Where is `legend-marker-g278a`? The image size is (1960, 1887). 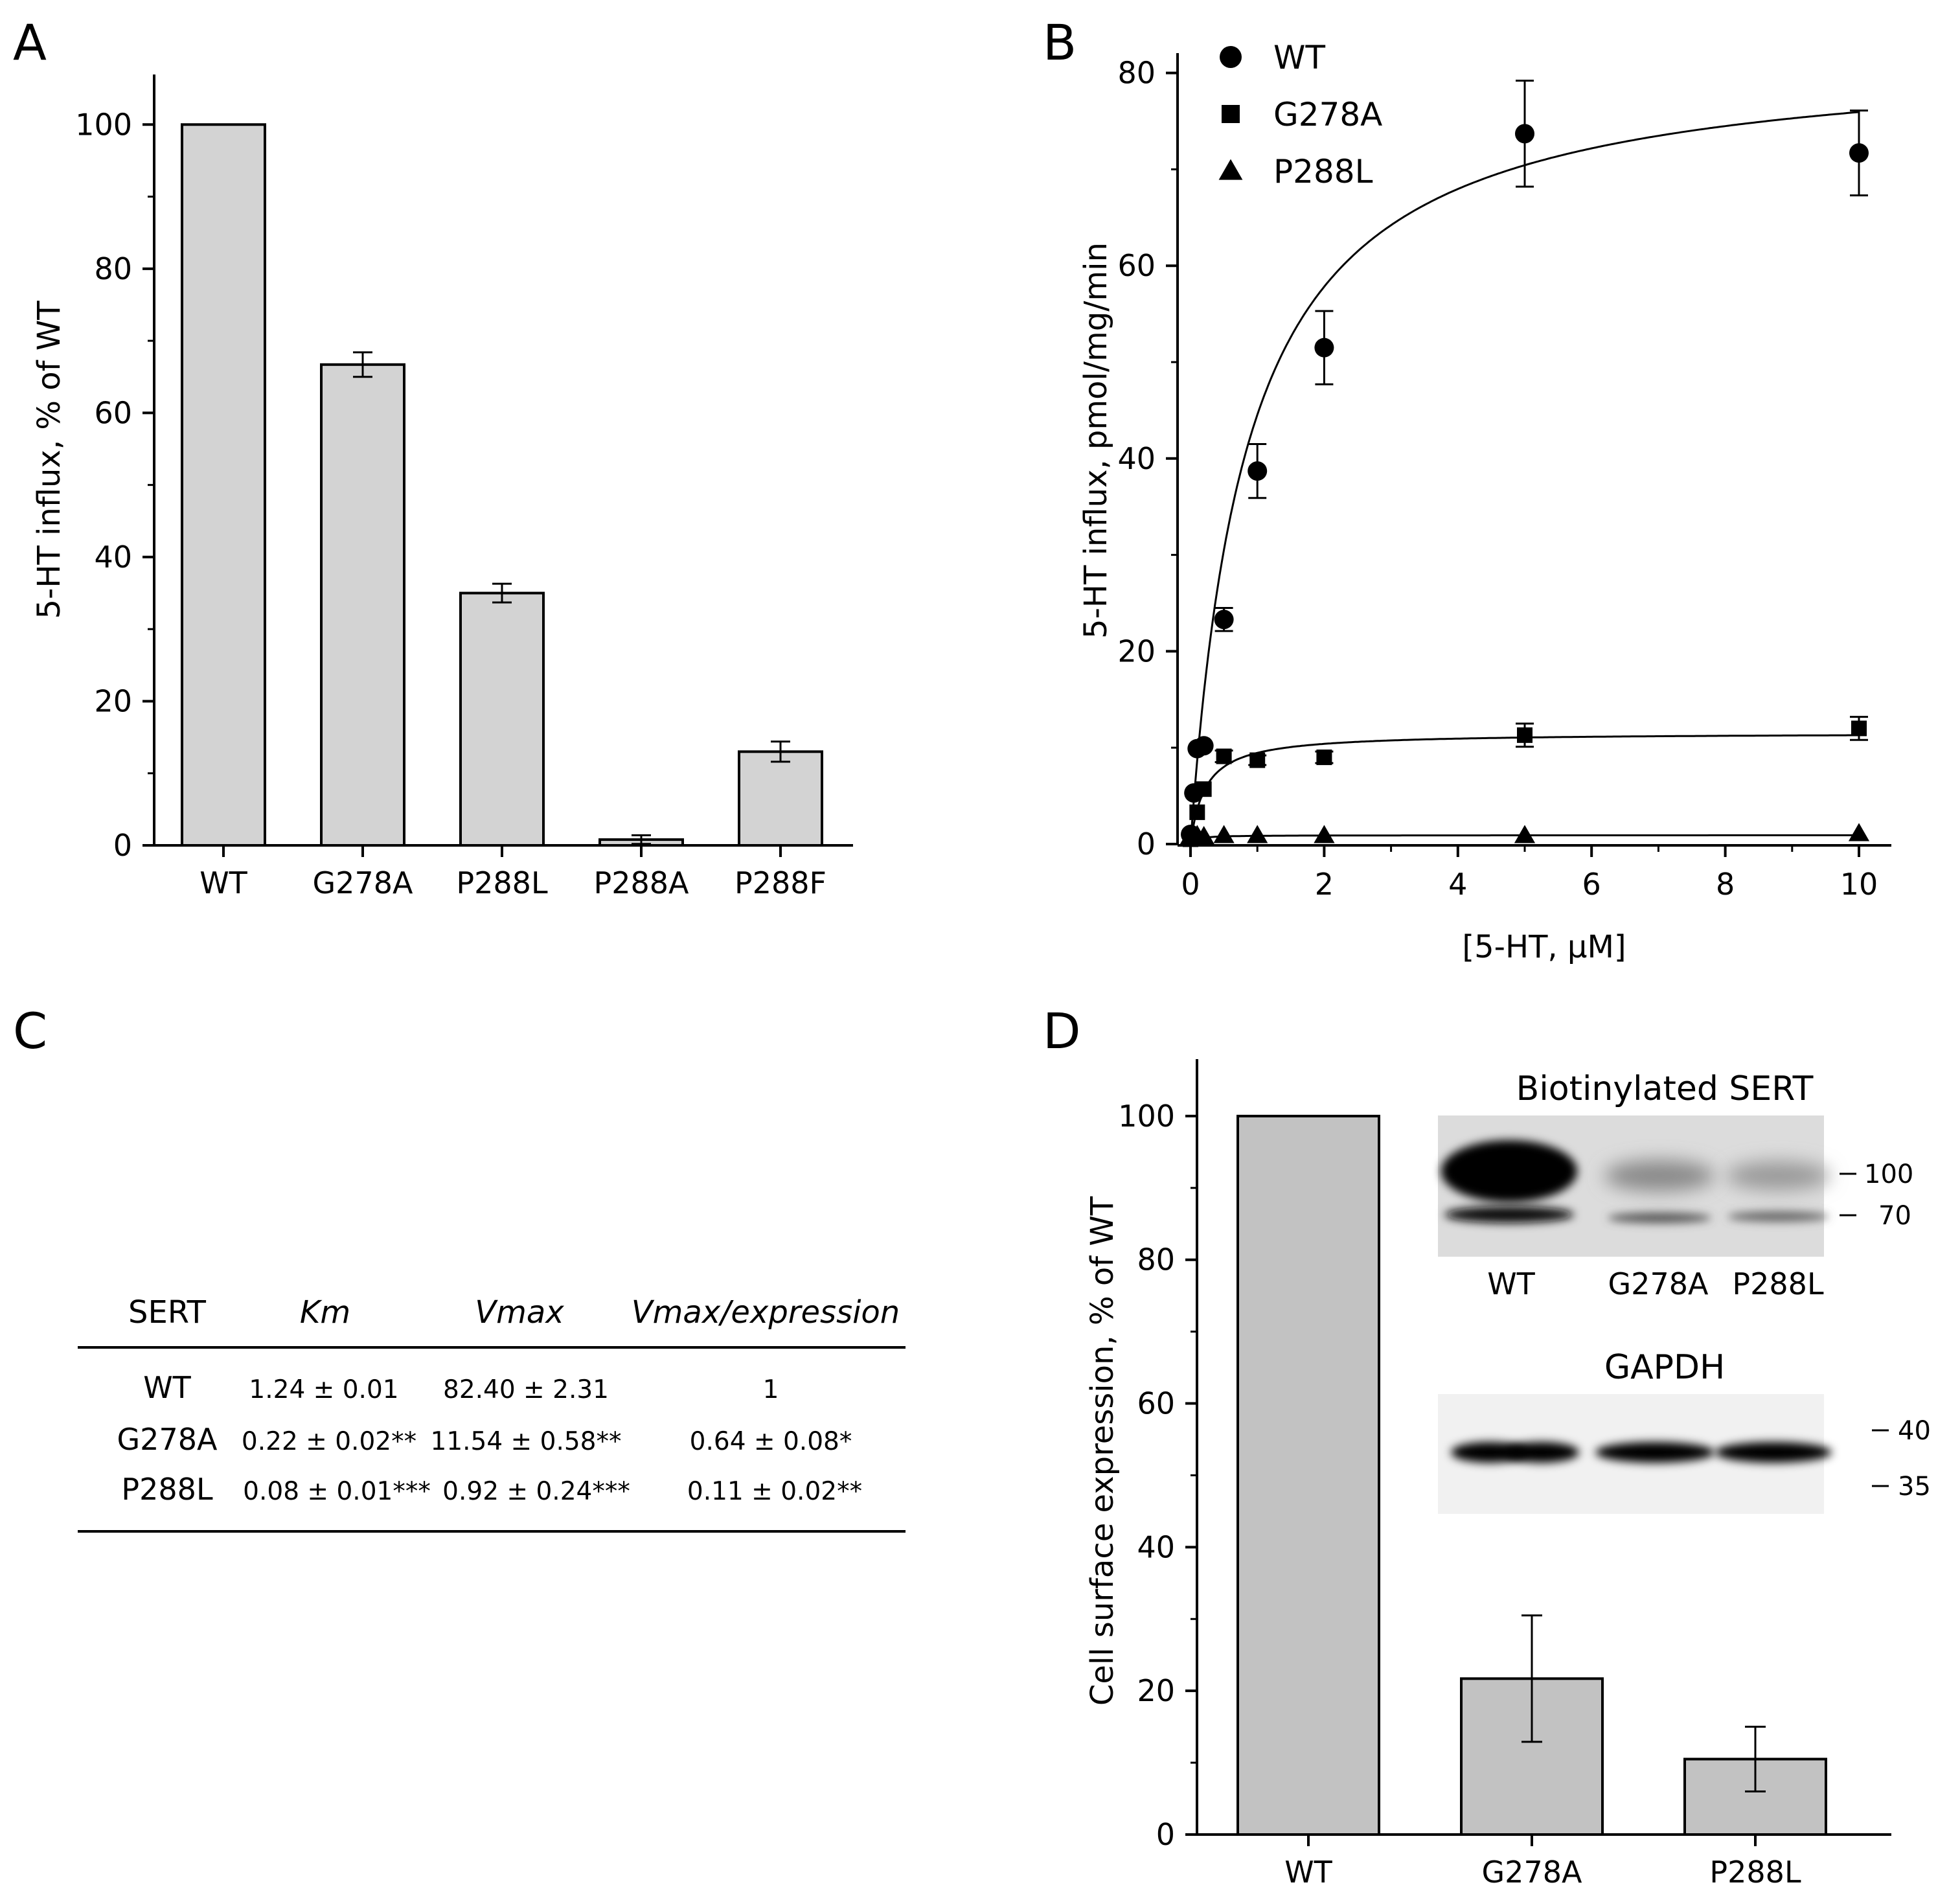
legend-marker-g278a is located at coordinates (1231, 114).